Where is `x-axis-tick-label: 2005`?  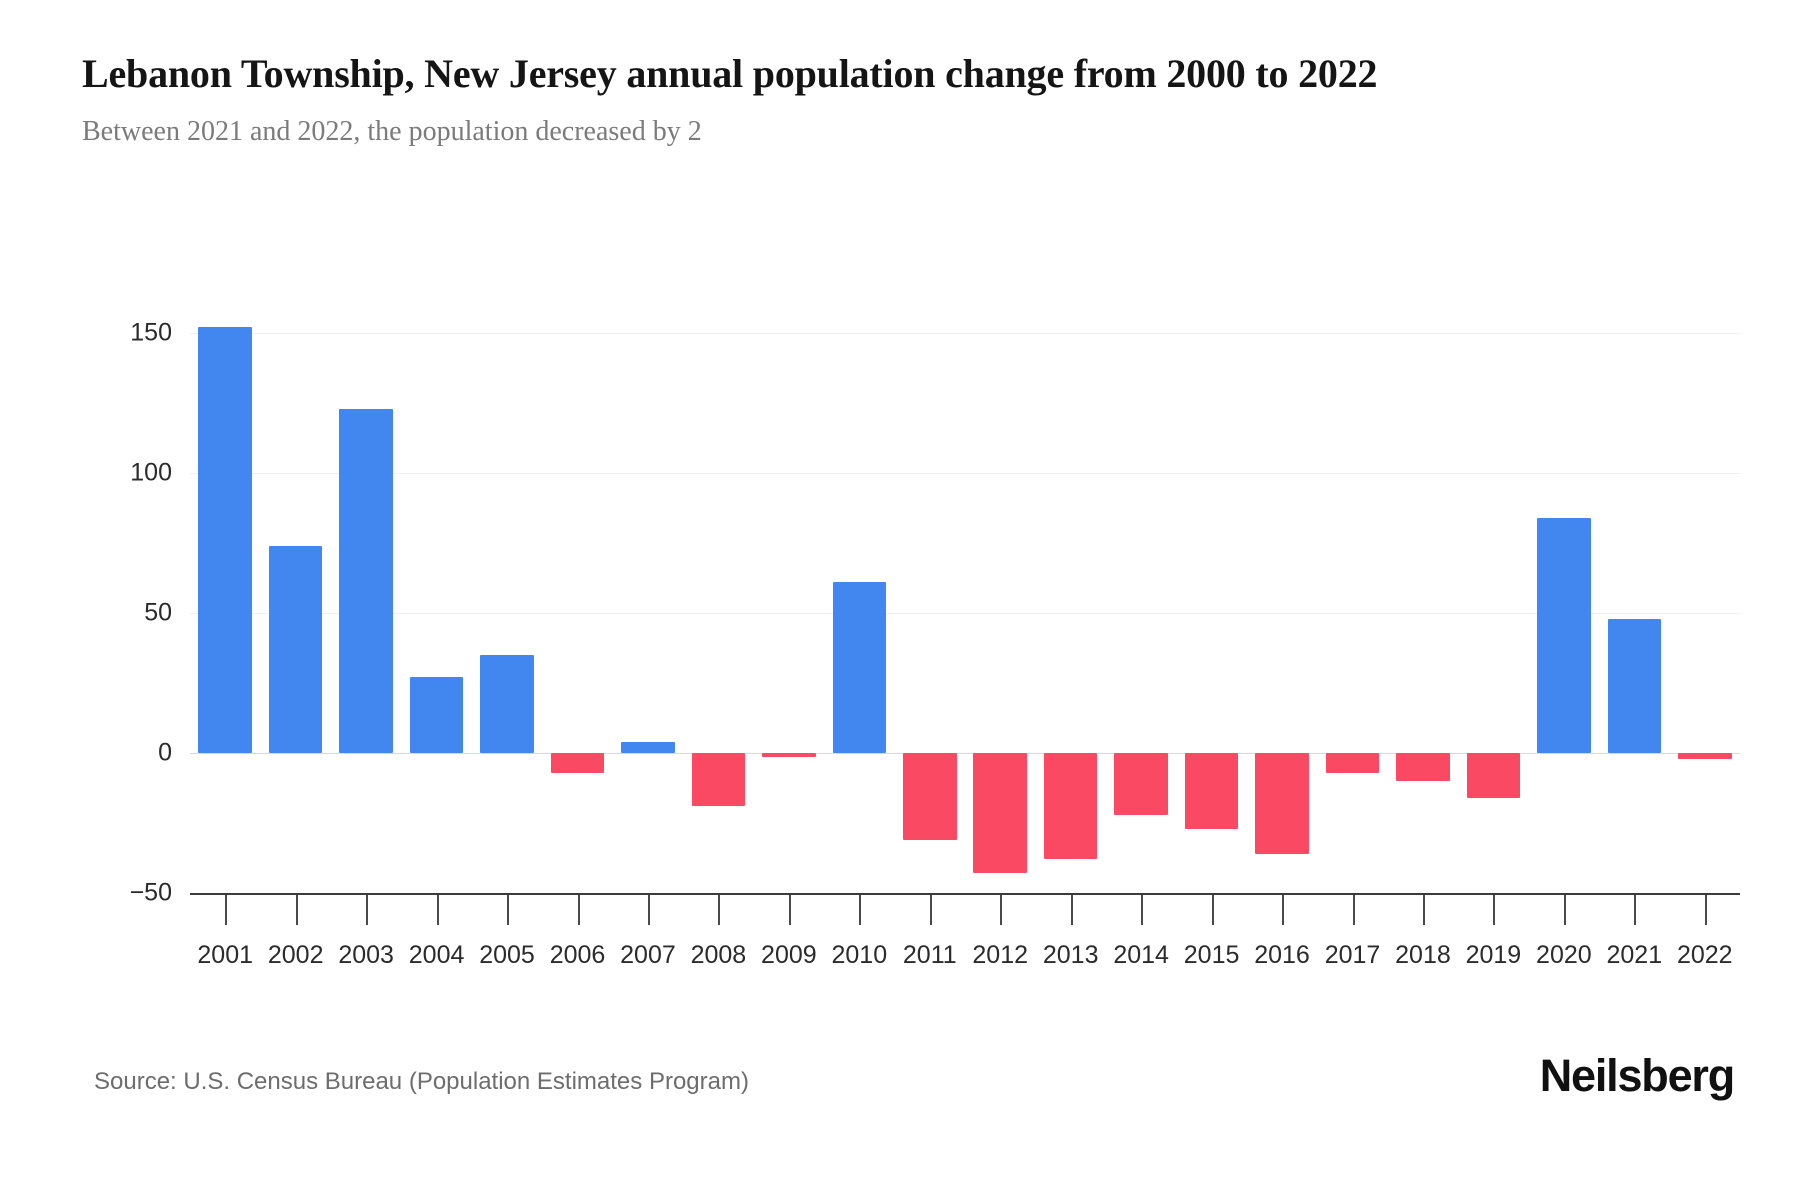 x-axis-tick-label: 2005 is located at coordinates (507, 955).